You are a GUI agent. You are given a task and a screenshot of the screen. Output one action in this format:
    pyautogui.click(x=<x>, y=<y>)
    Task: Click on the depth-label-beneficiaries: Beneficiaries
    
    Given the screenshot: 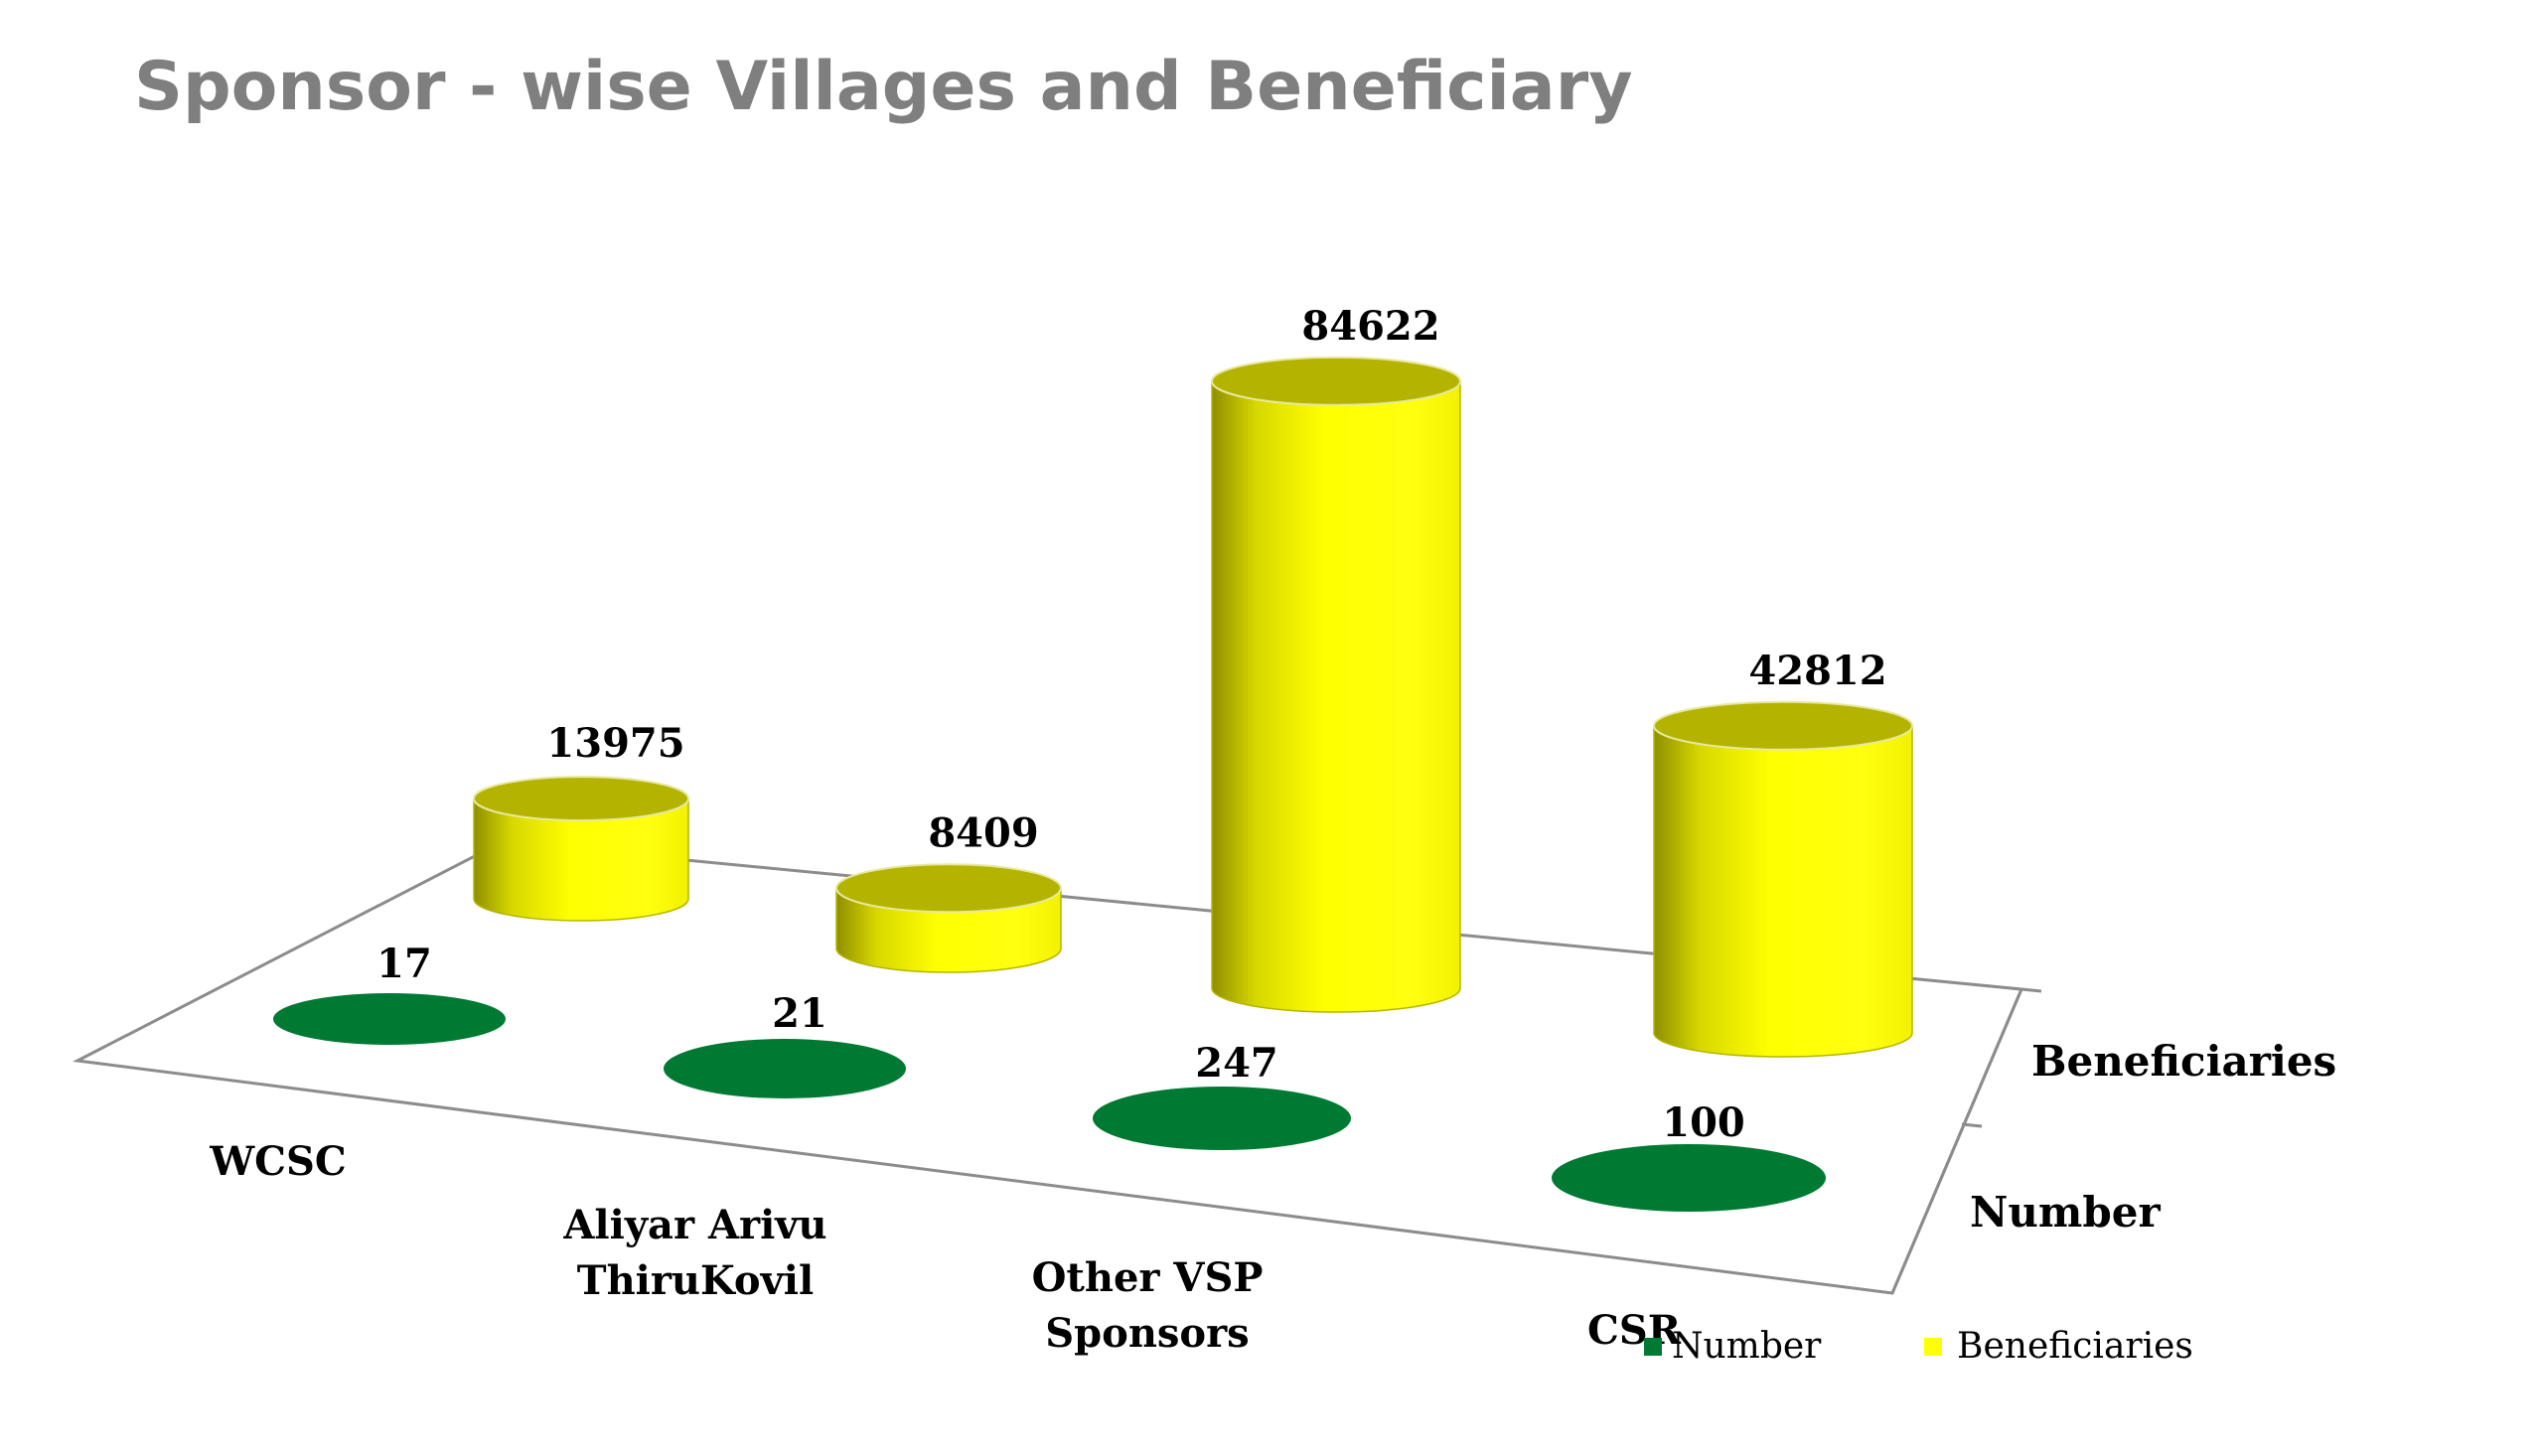 What is the action you would take?
    pyautogui.click(x=2183, y=1061)
    